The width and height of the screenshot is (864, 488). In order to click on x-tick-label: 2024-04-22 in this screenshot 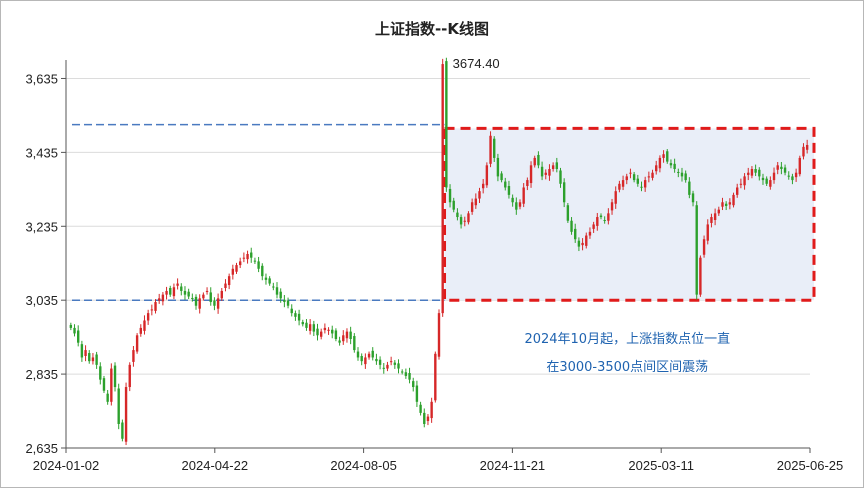, I will do `click(215, 465)`.